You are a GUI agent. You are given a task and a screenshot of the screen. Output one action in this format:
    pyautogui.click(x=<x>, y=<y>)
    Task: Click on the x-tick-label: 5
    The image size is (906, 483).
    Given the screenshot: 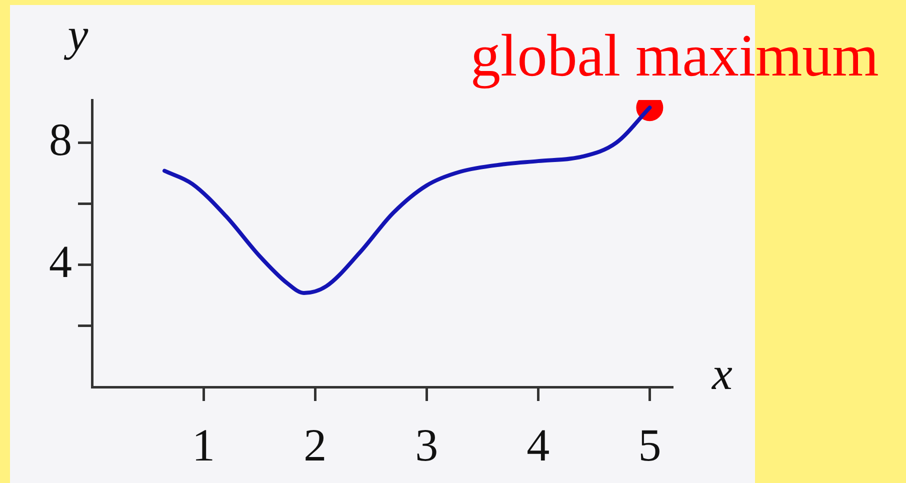 What is the action you would take?
    pyautogui.click(x=650, y=445)
    